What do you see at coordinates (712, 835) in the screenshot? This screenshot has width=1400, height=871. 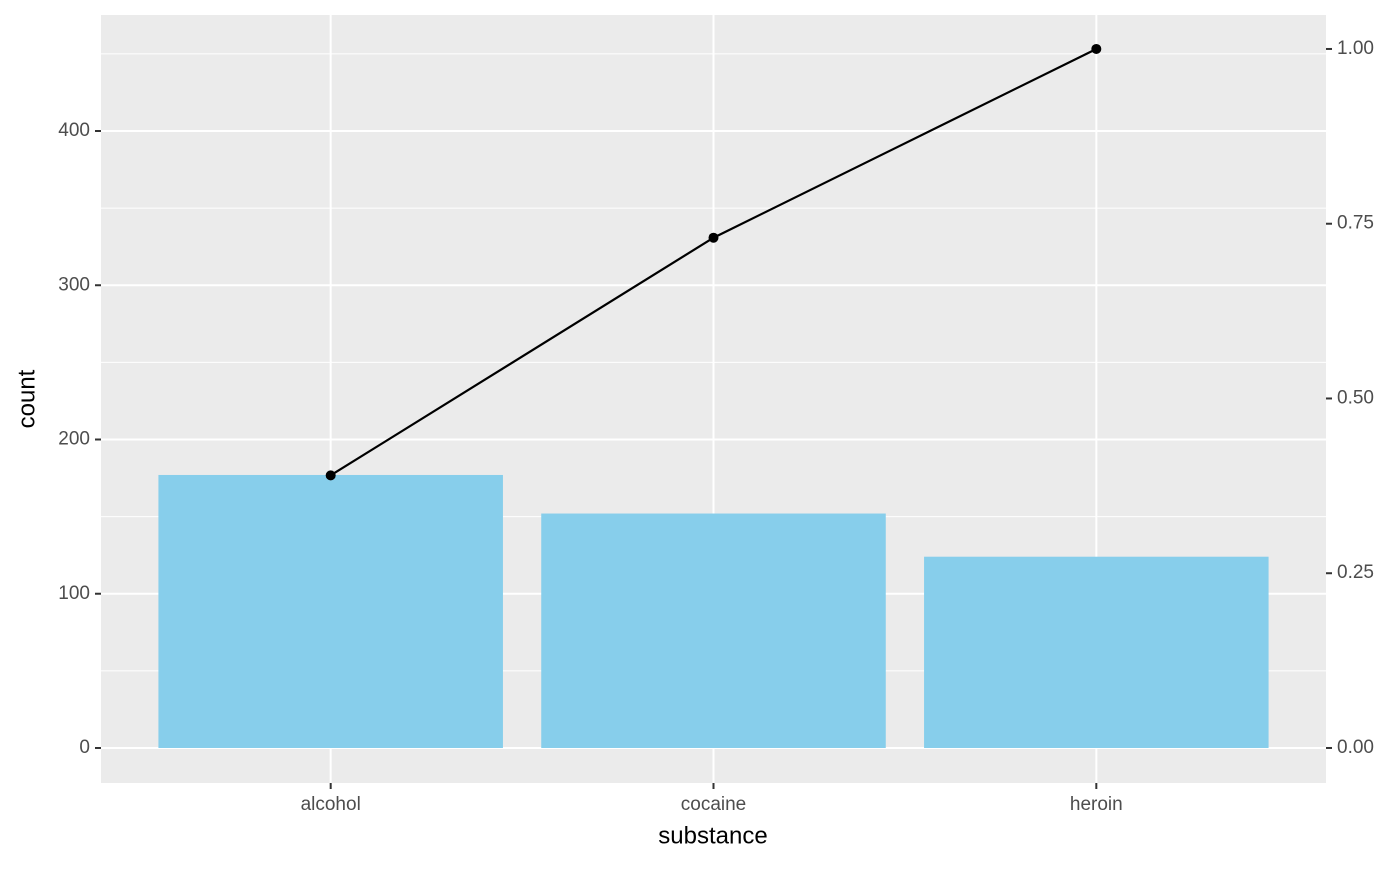 I see `x-axis-title: substance` at bounding box center [712, 835].